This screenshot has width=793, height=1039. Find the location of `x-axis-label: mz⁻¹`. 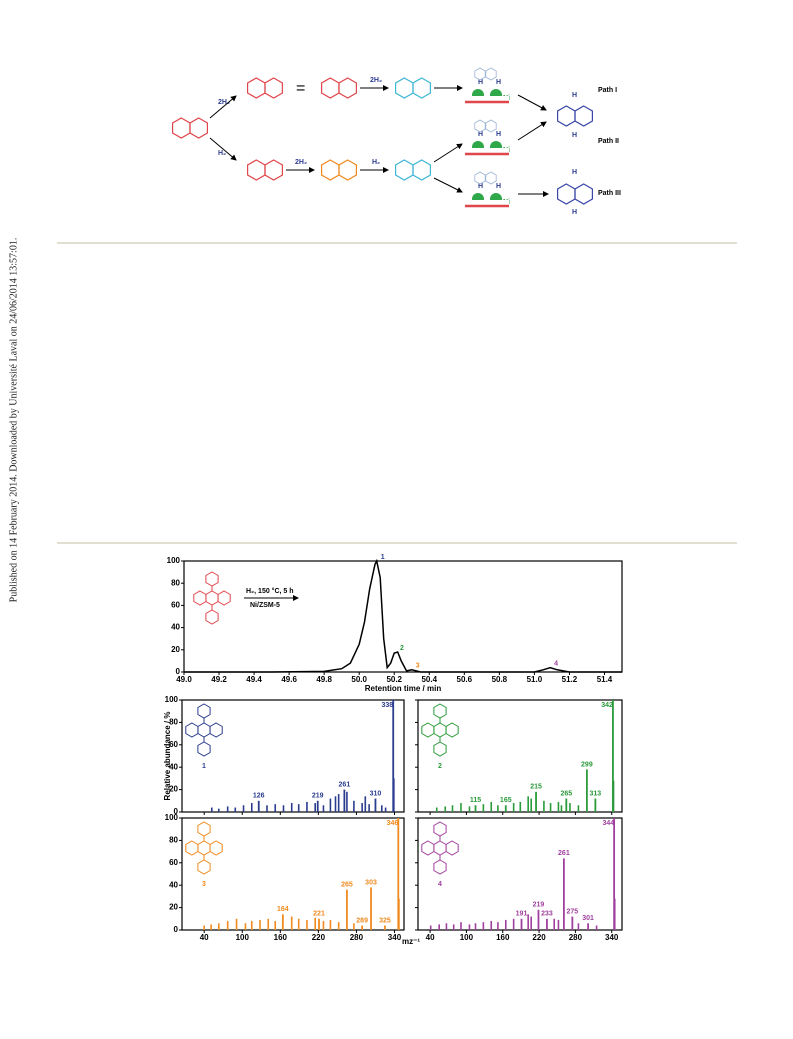

x-axis-label: mz⁻¹ is located at coordinates (411, 941).